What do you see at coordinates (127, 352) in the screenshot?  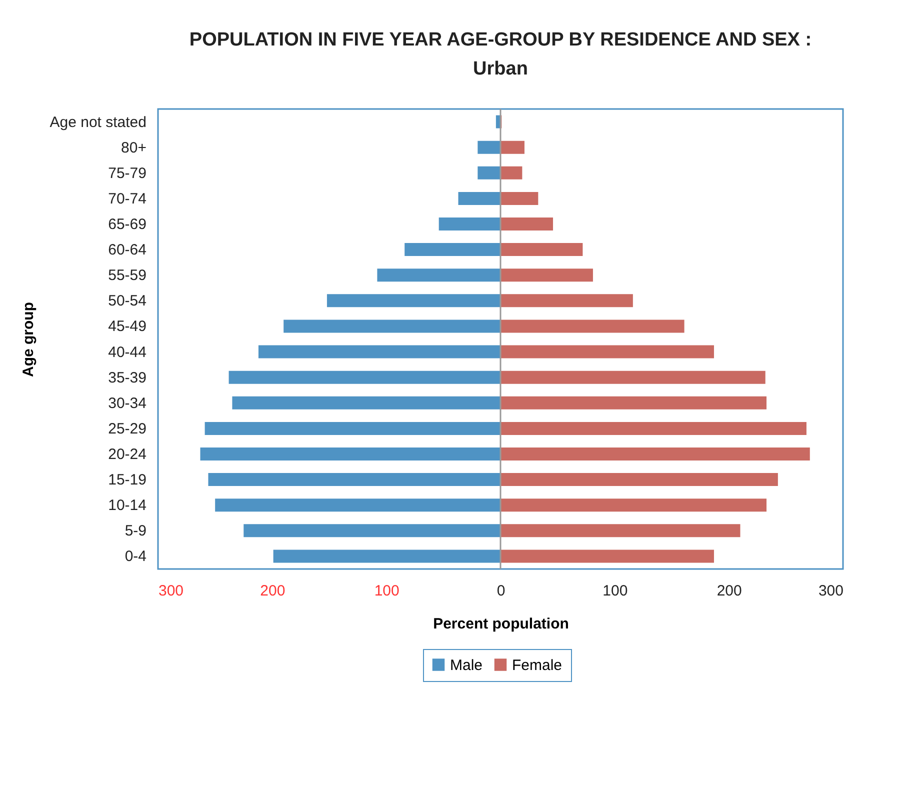 I see `y-tick-label: 40-44` at bounding box center [127, 352].